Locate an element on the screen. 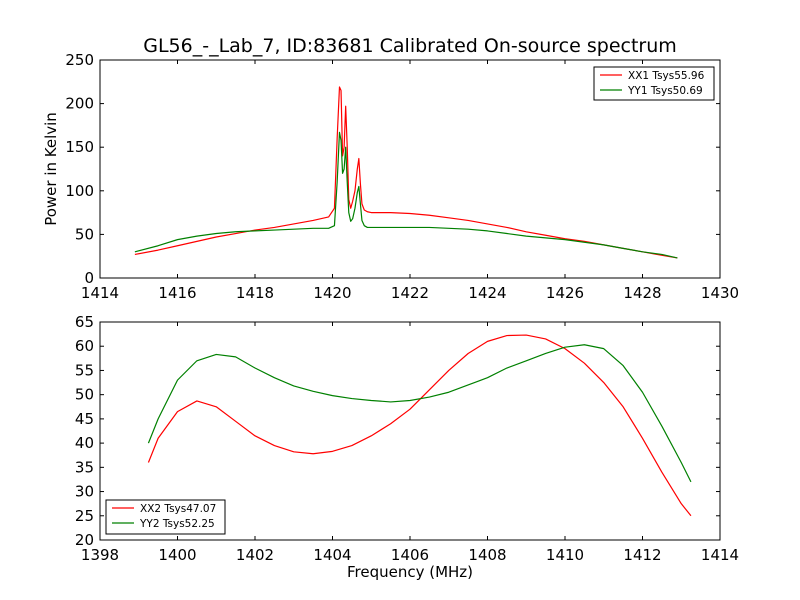  x-tick-label: 1430 is located at coordinates (720, 293).